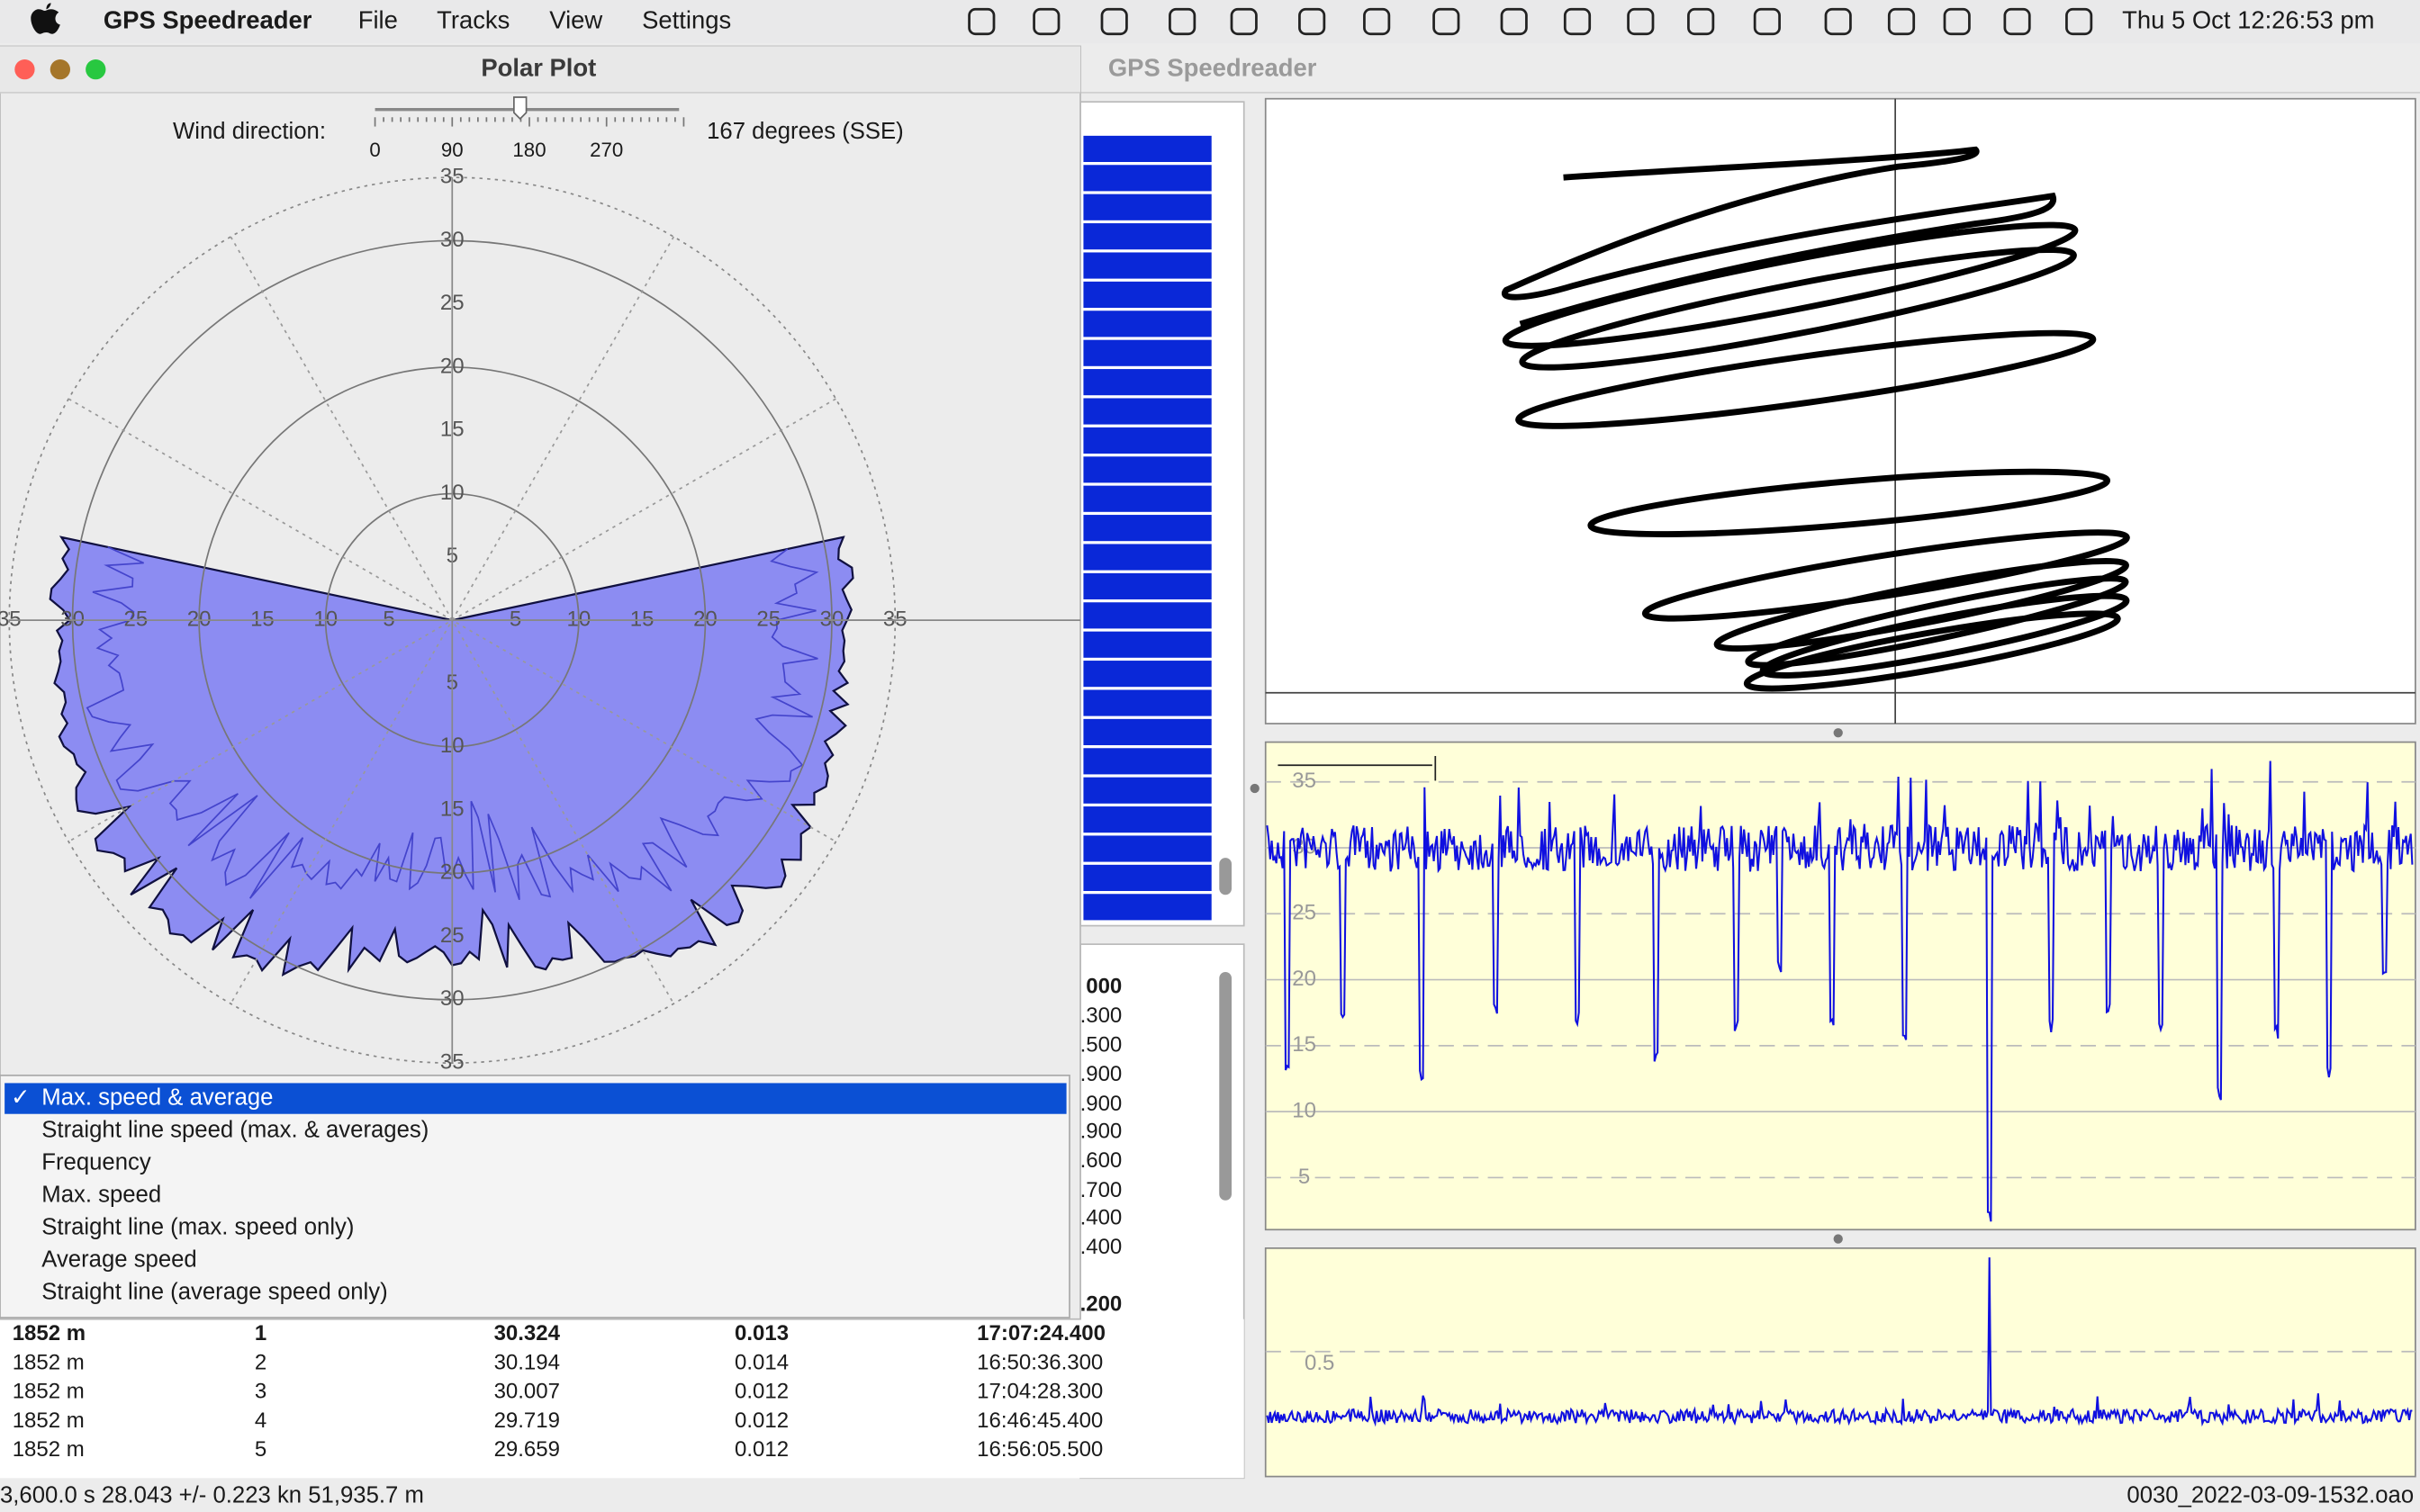 The width and height of the screenshot is (2420, 1512). What do you see at coordinates (24, 69) in the screenshot?
I see `close-button` at bounding box center [24, 69].